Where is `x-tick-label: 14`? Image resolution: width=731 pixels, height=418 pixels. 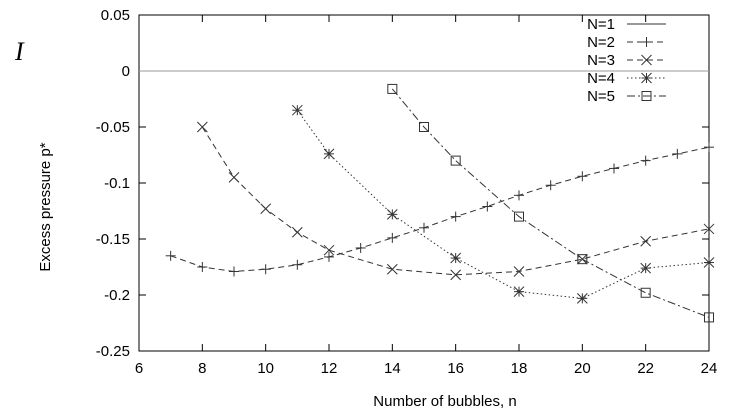 x-tick-label: 14 is located at coordinates (392, 368).